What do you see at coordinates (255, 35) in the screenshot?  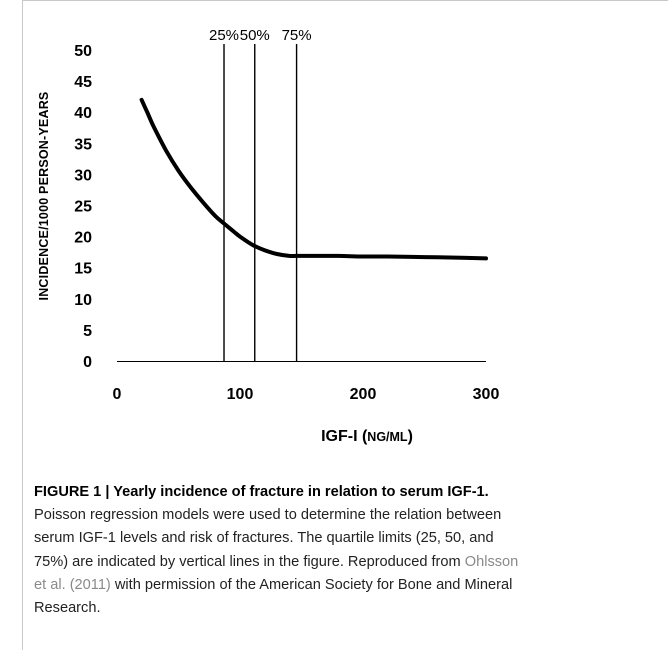 I see `quartile-label: 50%` at bounding box center [255, 35].